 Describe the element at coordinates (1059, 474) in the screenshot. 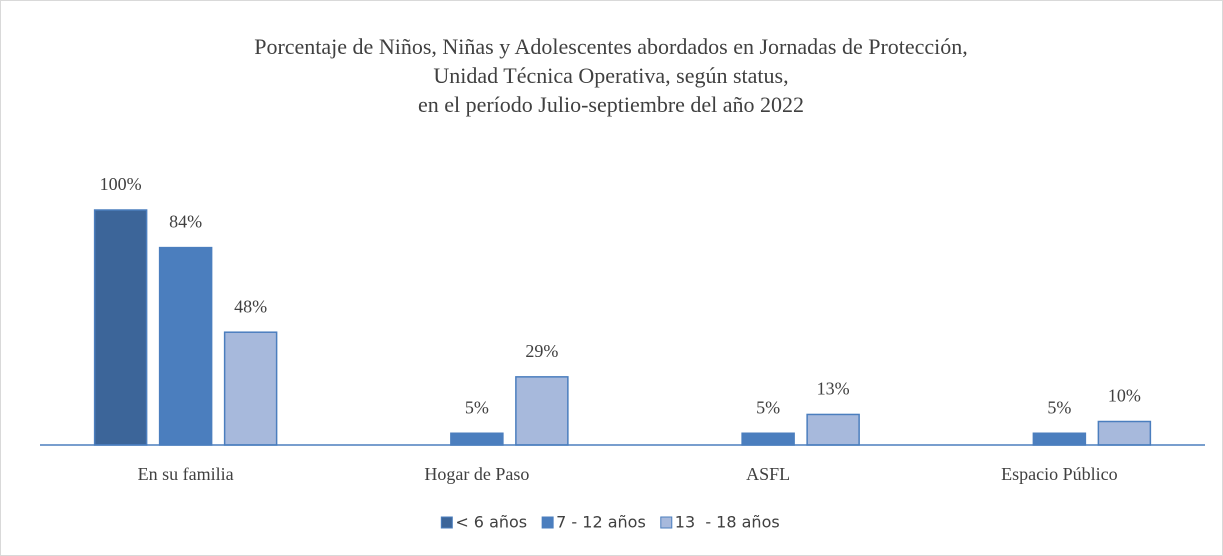

I see `x-tick-label: Espacio Público` at that location.